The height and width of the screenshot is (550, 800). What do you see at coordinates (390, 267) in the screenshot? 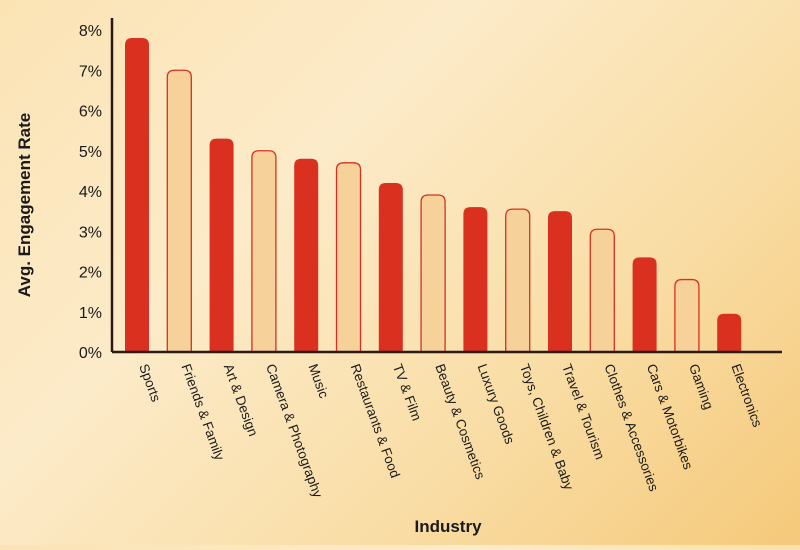
I see `bar-tv-film` at bounding box center [390, 267].